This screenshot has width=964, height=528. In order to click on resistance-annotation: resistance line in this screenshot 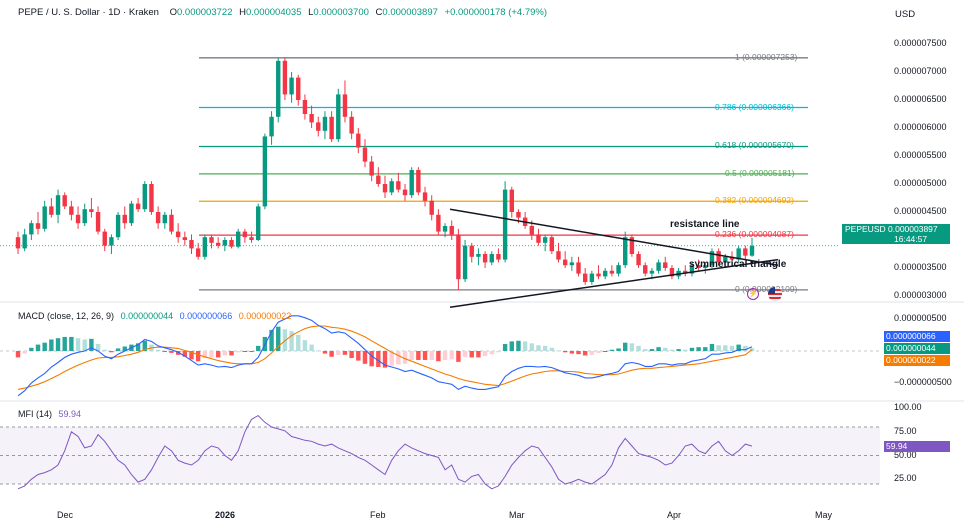, I will do `click(705, 224)`.